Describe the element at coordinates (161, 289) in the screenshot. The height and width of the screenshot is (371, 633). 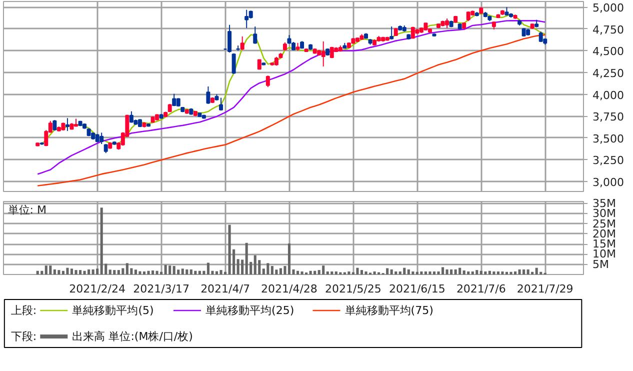
I see `x-tick-label: 2021/3/17` at that location.